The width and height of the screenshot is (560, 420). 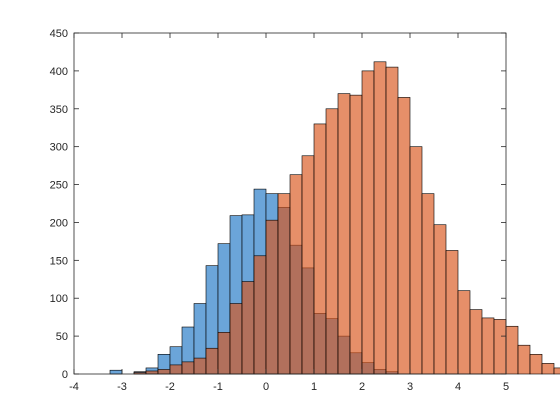 I want to click on y-tick-label: 450, so click(x=59, y=34).